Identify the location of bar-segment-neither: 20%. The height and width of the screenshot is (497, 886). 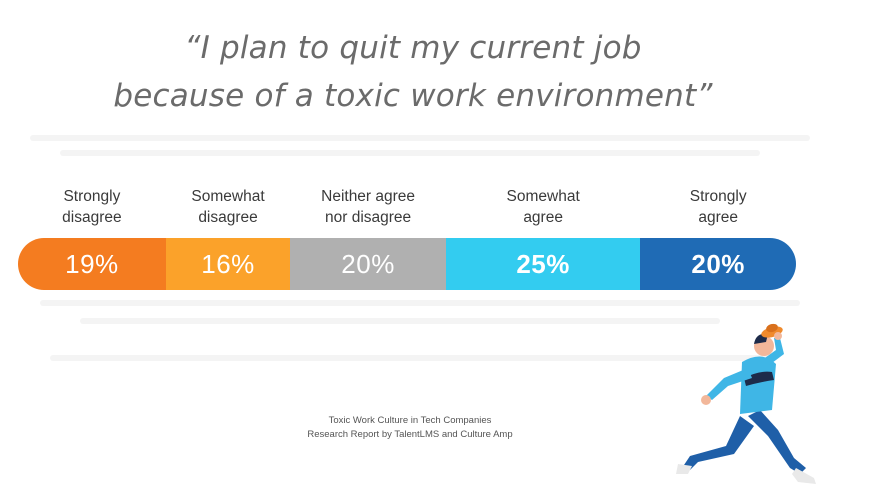
(368, 264).